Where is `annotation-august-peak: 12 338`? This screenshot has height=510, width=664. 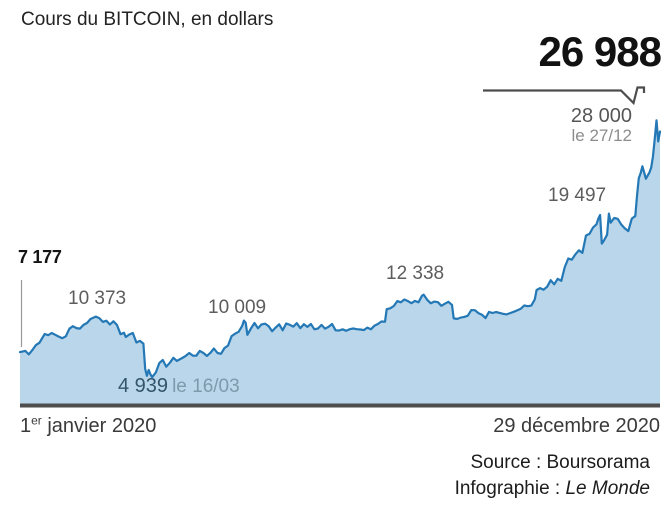
annotation-august-peak: 12 338 is located at coordinates (415, 273).